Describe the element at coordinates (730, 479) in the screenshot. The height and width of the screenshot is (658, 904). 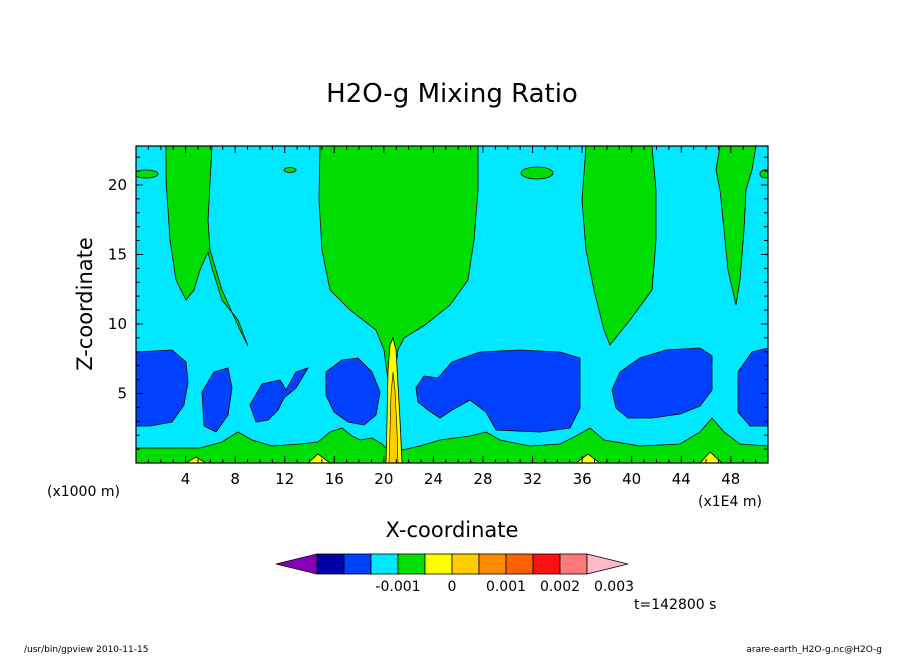
I see `x-tick-label: 48` at that location.